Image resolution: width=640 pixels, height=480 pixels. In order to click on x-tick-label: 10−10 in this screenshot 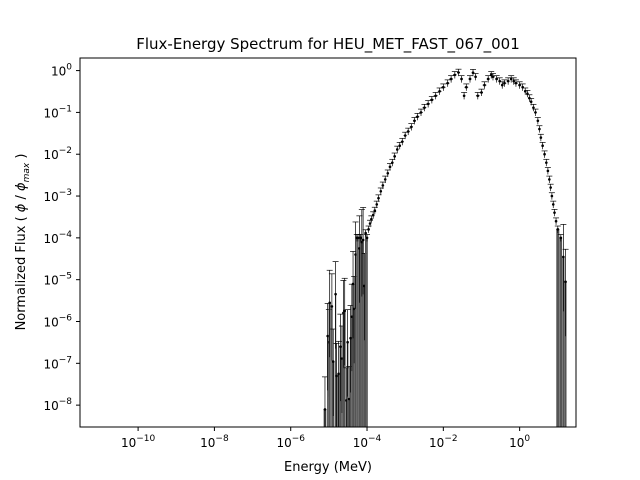, I will do `click(138, 442)`.